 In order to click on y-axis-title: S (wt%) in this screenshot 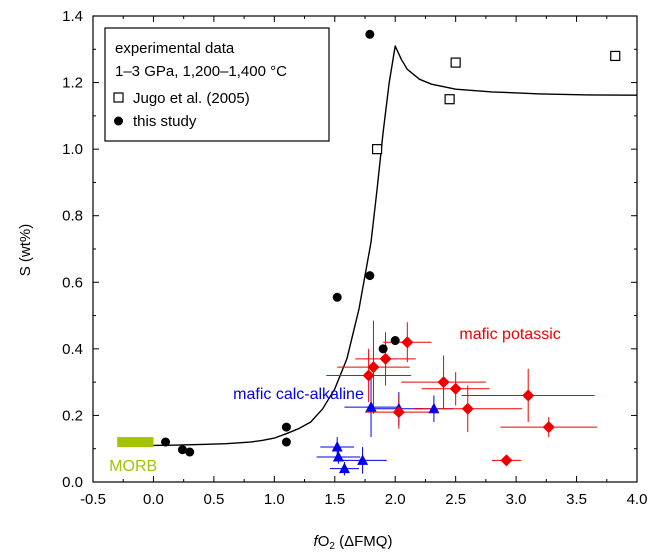, I will do `click(25, 250)`.